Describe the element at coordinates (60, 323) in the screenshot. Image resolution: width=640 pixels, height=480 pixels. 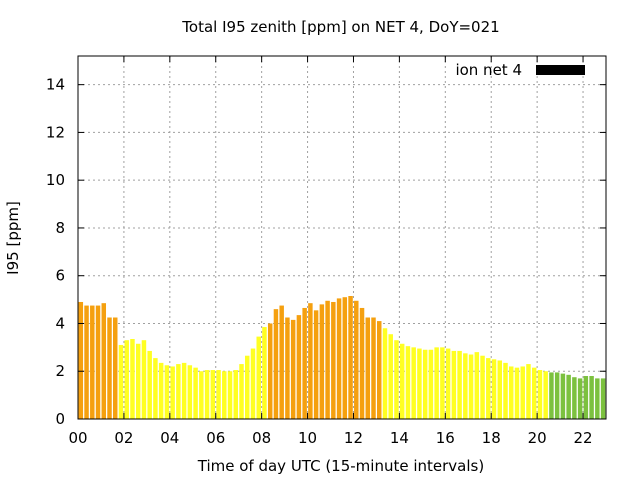
I see `y-tick-label: 4` at that location.